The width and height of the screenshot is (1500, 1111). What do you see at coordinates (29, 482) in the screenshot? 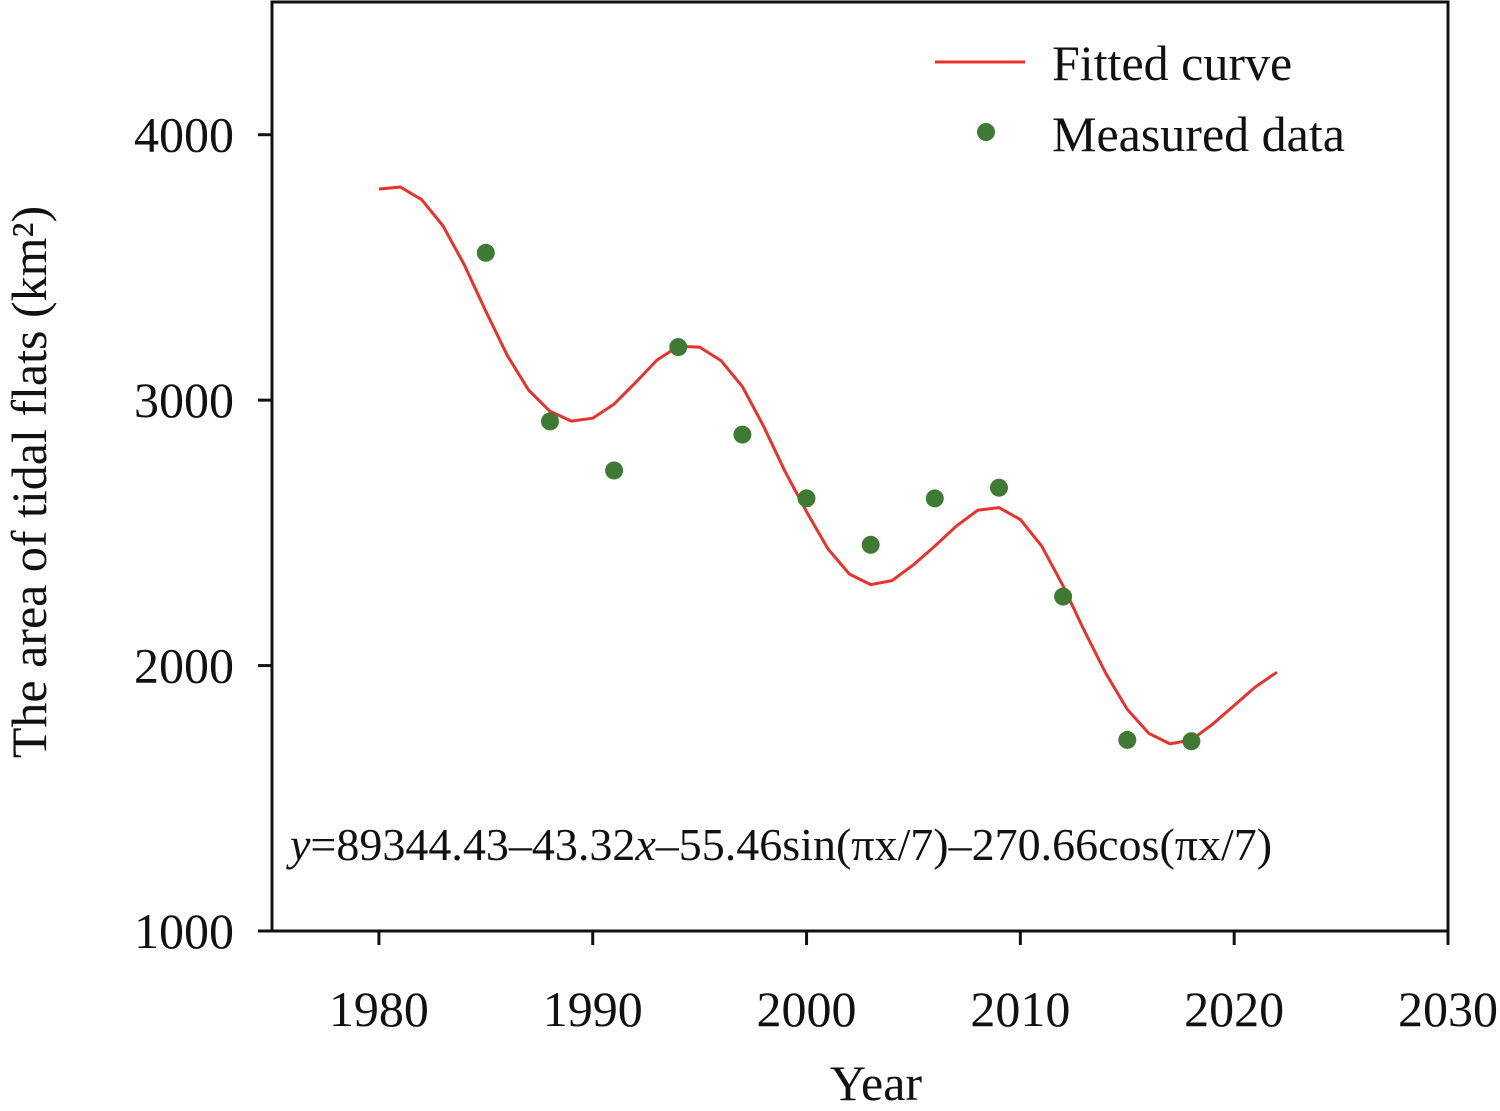
I see `y-axis-title: The area of tidal flats (km²)` at bounding box center [29, 482].